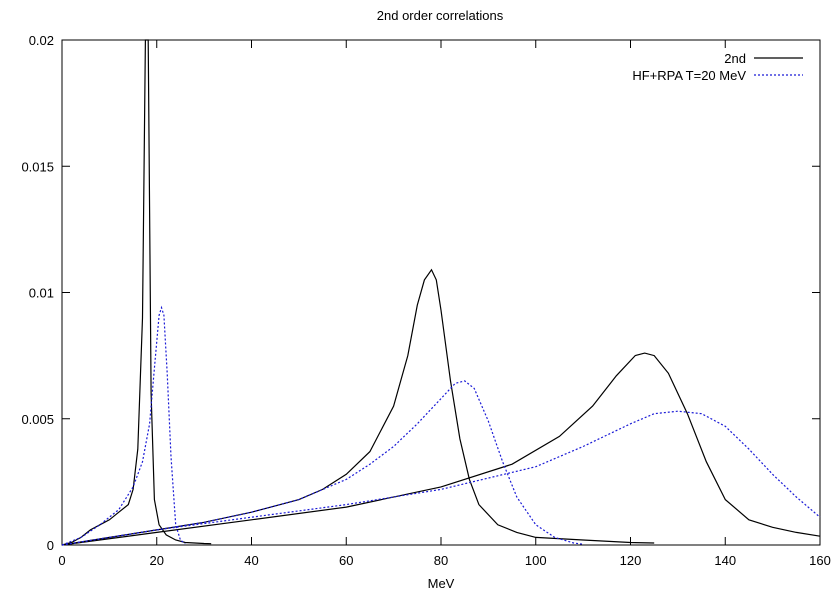 This screenshot has height=596, width=836. Describe the element at coordinates (61, 560) in the screenshot. I see `x-tick-label: 0` at that location.